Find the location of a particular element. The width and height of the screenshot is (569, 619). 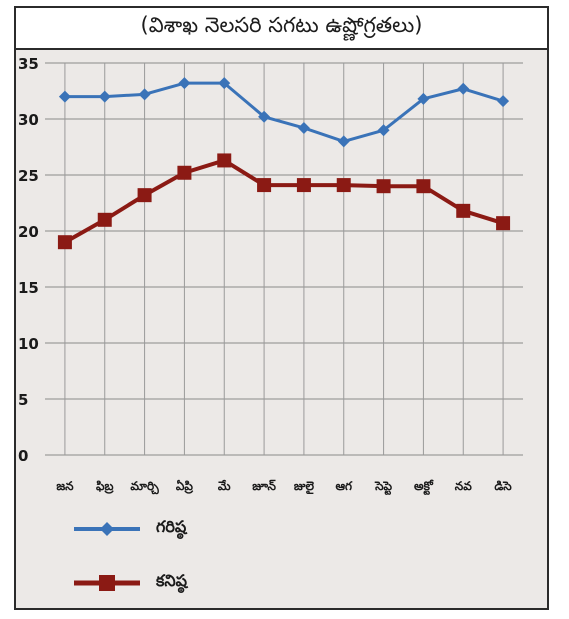

y-tick-label: 20 is located at coordinates (28, 232).